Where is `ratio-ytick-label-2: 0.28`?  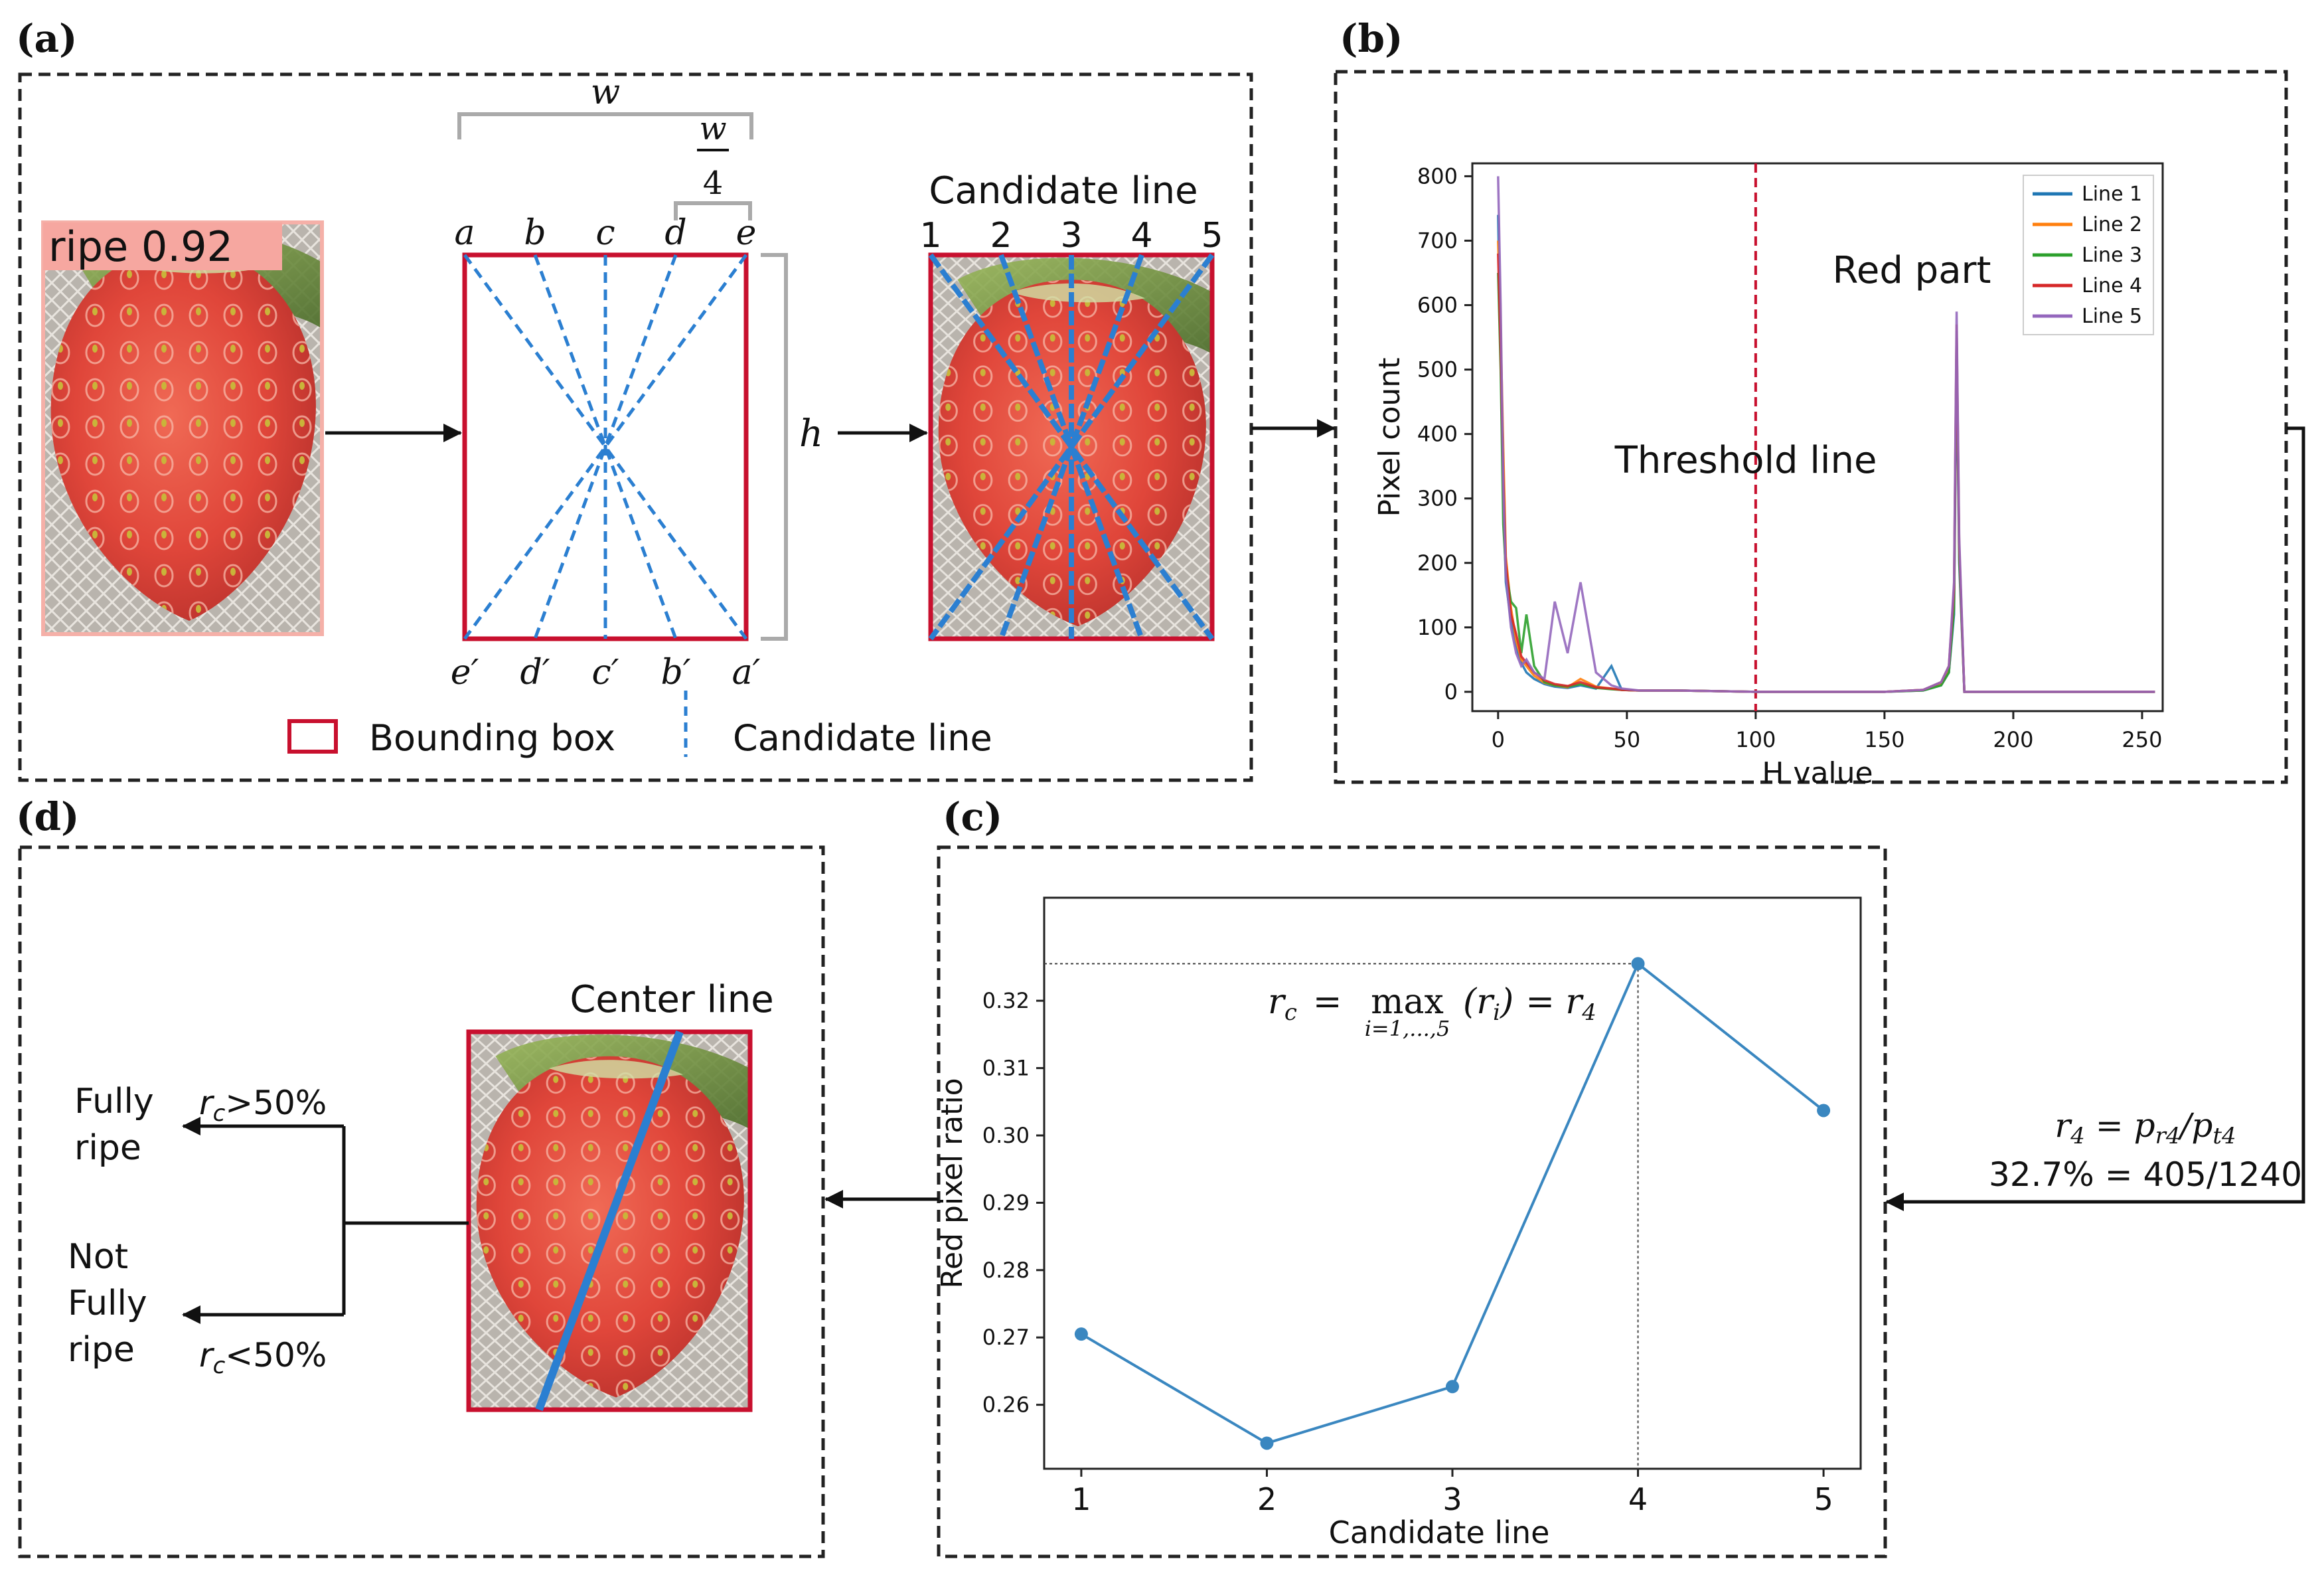
ratio-ytick-label-2: 0.28 is located at coordinates (1006, 1270).